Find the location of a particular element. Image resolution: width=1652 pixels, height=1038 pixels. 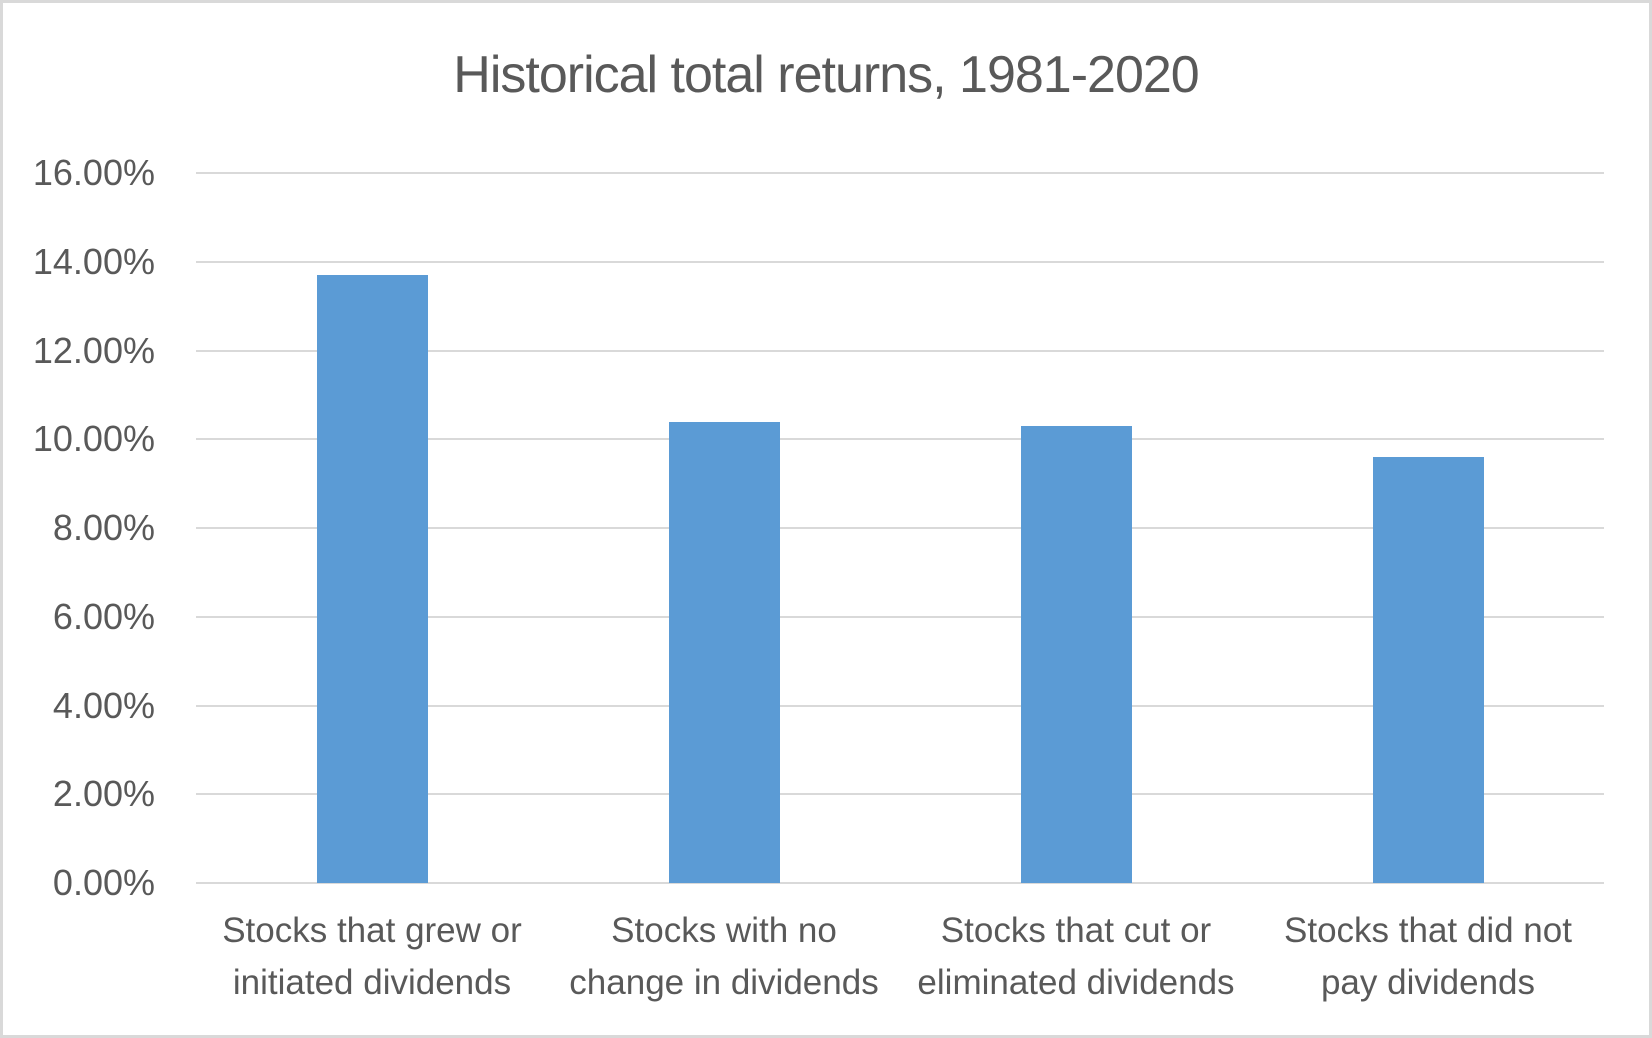

x-category-label-line: initiated dividends is located at coordinates (372, 982).